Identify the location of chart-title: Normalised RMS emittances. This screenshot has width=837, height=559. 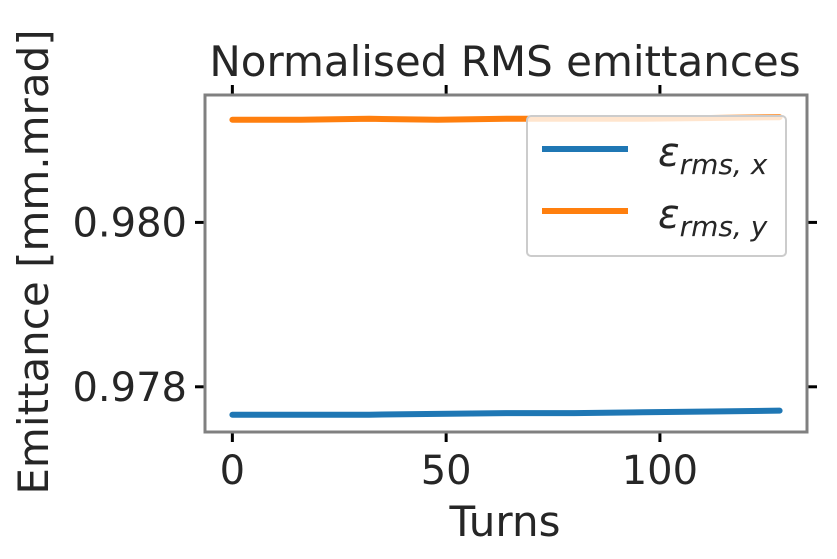
(504, 61).